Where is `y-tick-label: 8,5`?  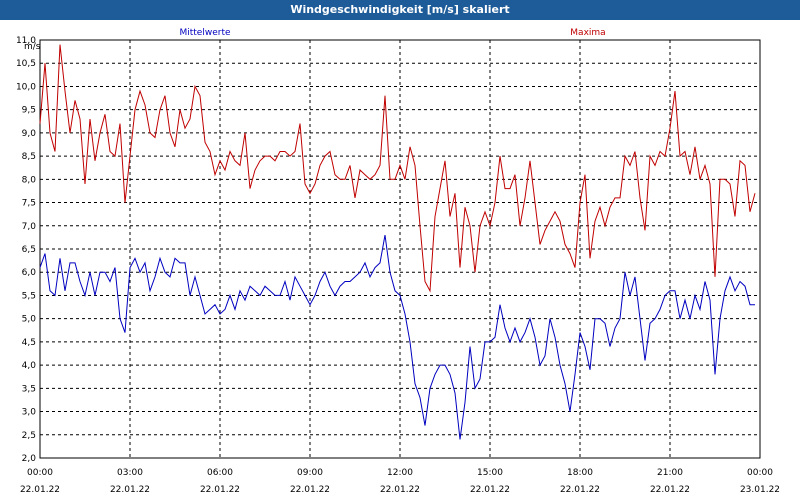 y-tick-label: 8,5 is located at coordinates (29, 157).